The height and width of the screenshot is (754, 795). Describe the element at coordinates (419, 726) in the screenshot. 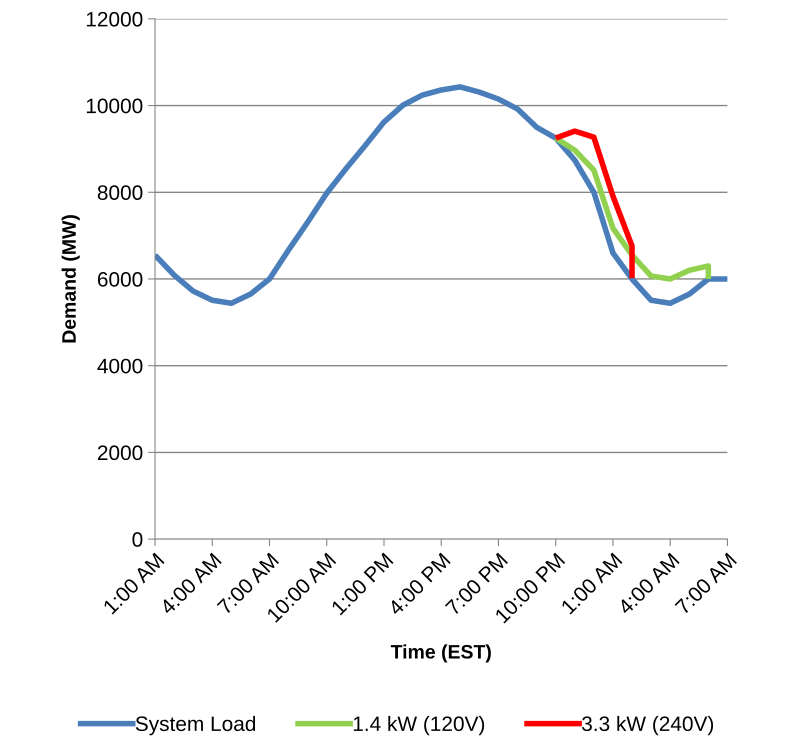

I see `legend-label: 1.4 kW (120V)` at that location.